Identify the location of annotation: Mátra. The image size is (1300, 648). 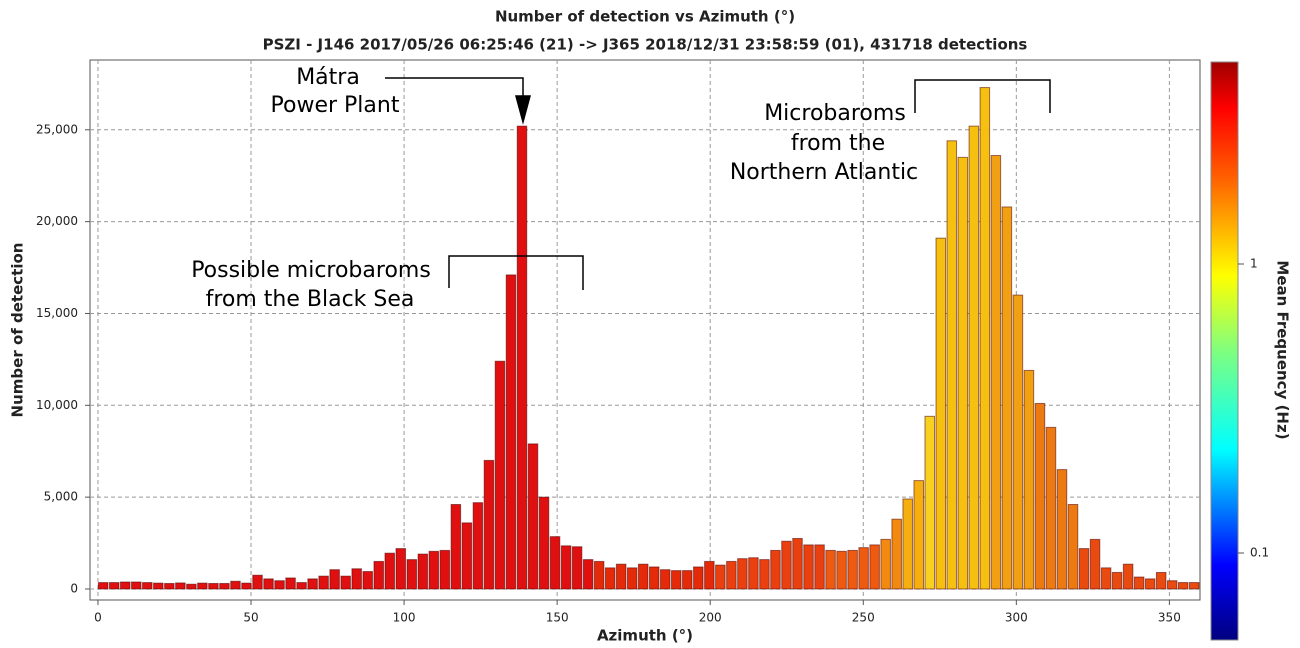
(328, 77).